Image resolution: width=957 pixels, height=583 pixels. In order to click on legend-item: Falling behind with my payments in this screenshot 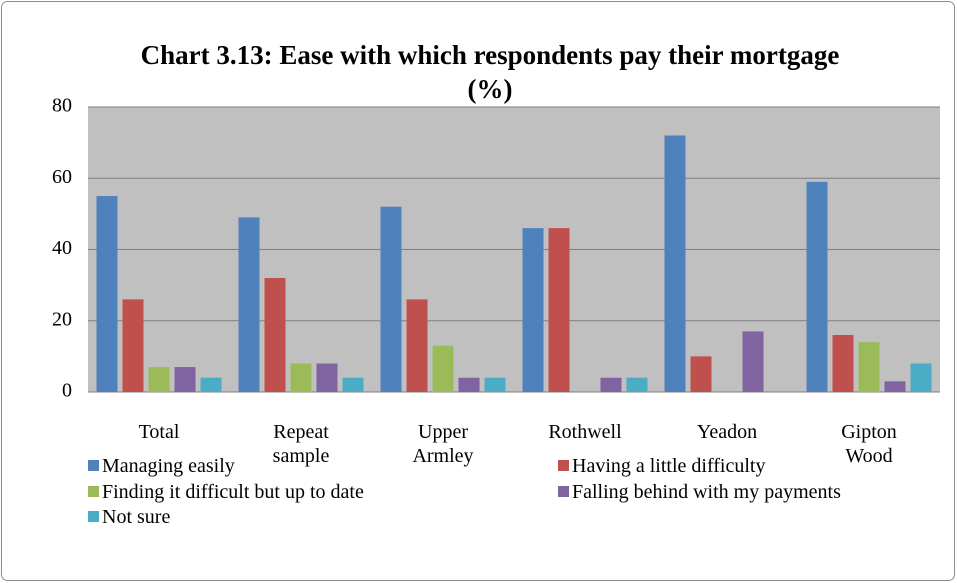, I will do `click(699, 492)`.